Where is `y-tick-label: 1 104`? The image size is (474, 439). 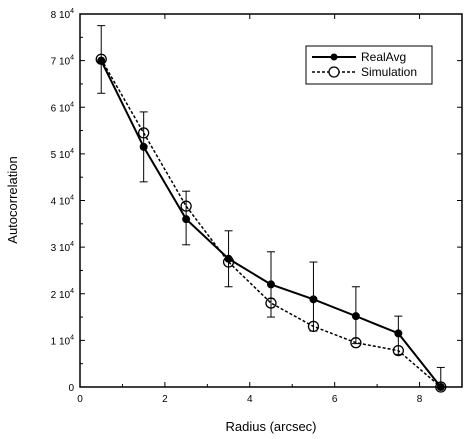 y-tick-label: 1 104 is located at coordinates (62, 340).